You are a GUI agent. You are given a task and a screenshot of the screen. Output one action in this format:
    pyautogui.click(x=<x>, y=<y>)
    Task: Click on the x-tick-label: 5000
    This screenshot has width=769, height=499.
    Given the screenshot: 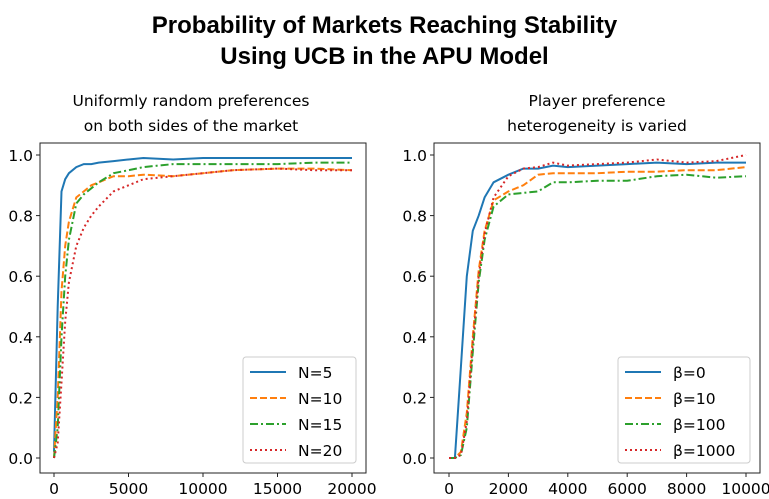 What is the action you would take?
    pyautogui.click(x=128, y=489)
    